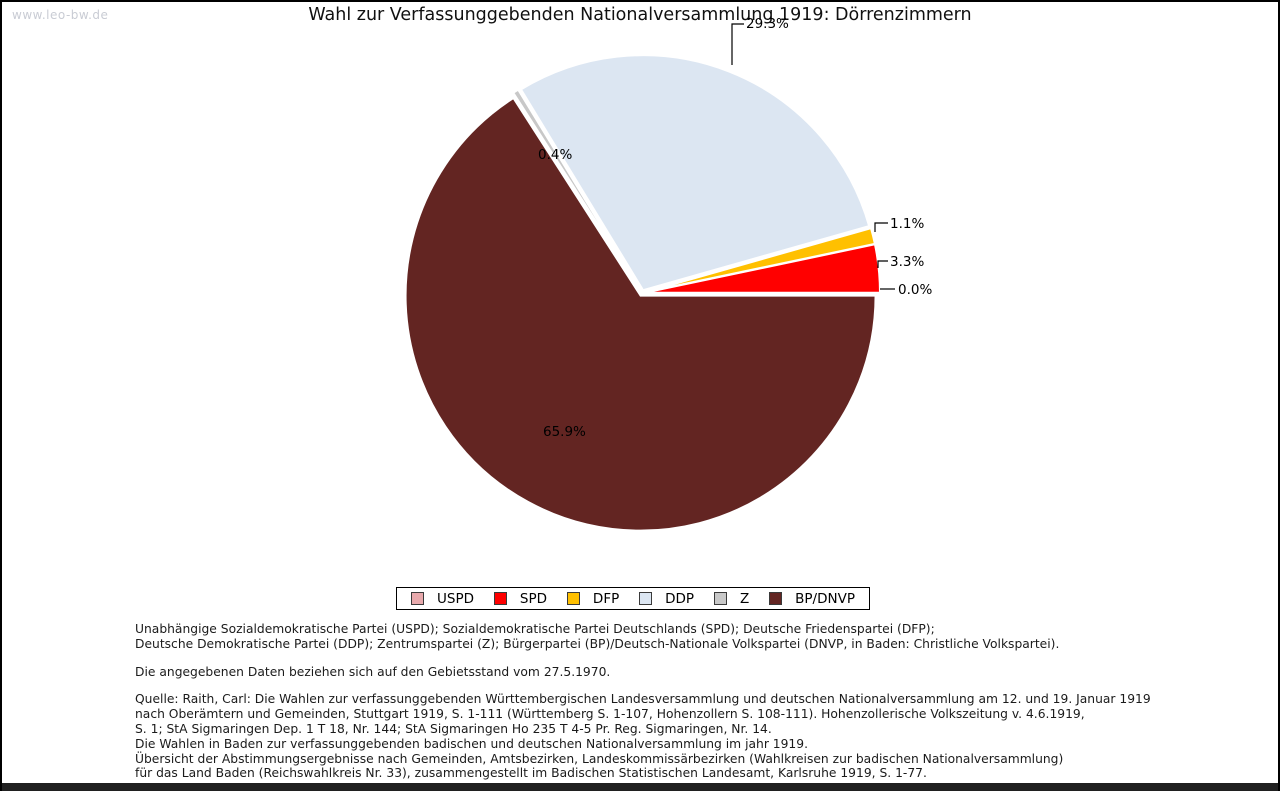 Image resolution: width=1280 pixels, height=791 pixels. I want to click on chart-legend: USPD SPD DFP DDP Z BP/DNVP, so click(633, 598).